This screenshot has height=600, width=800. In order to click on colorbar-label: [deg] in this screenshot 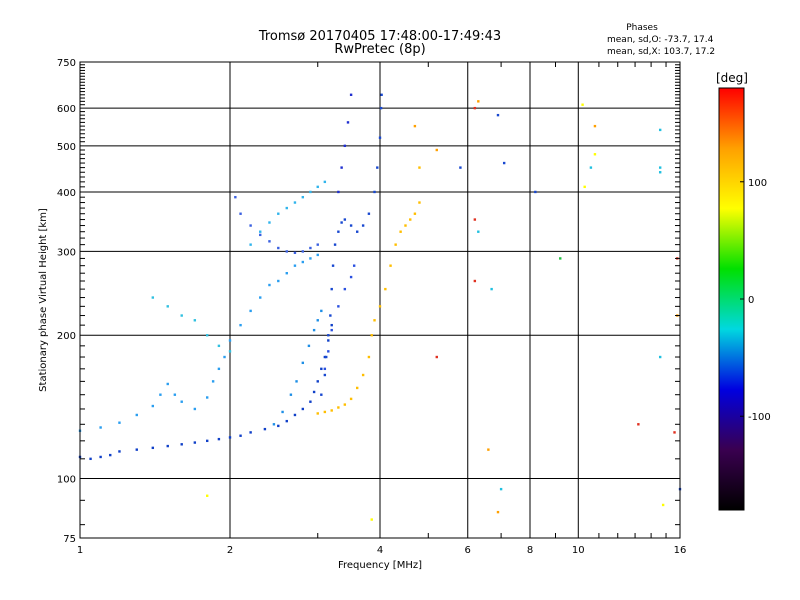, I will do `click(732, 78)`.